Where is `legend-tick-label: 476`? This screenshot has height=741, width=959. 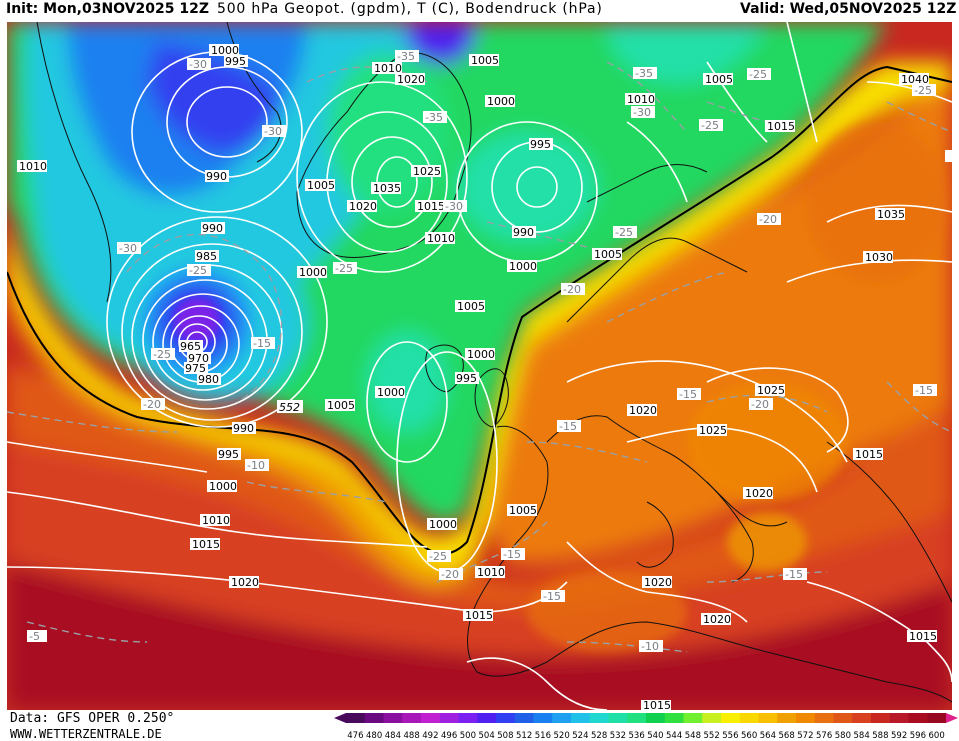
legend-tick-label: 476 is located at coordinates (355, 735).